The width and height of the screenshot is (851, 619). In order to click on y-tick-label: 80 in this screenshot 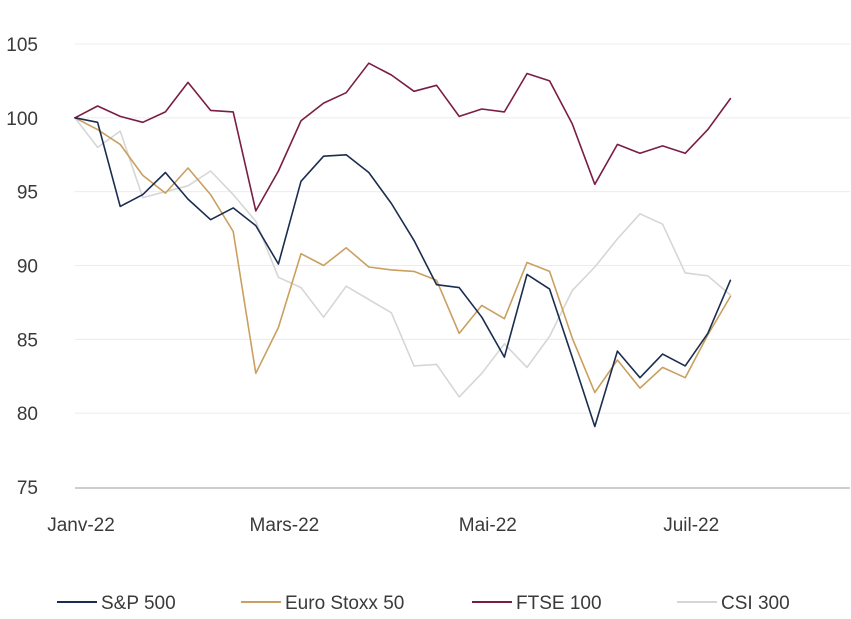, I will do `click(27, 414)`.